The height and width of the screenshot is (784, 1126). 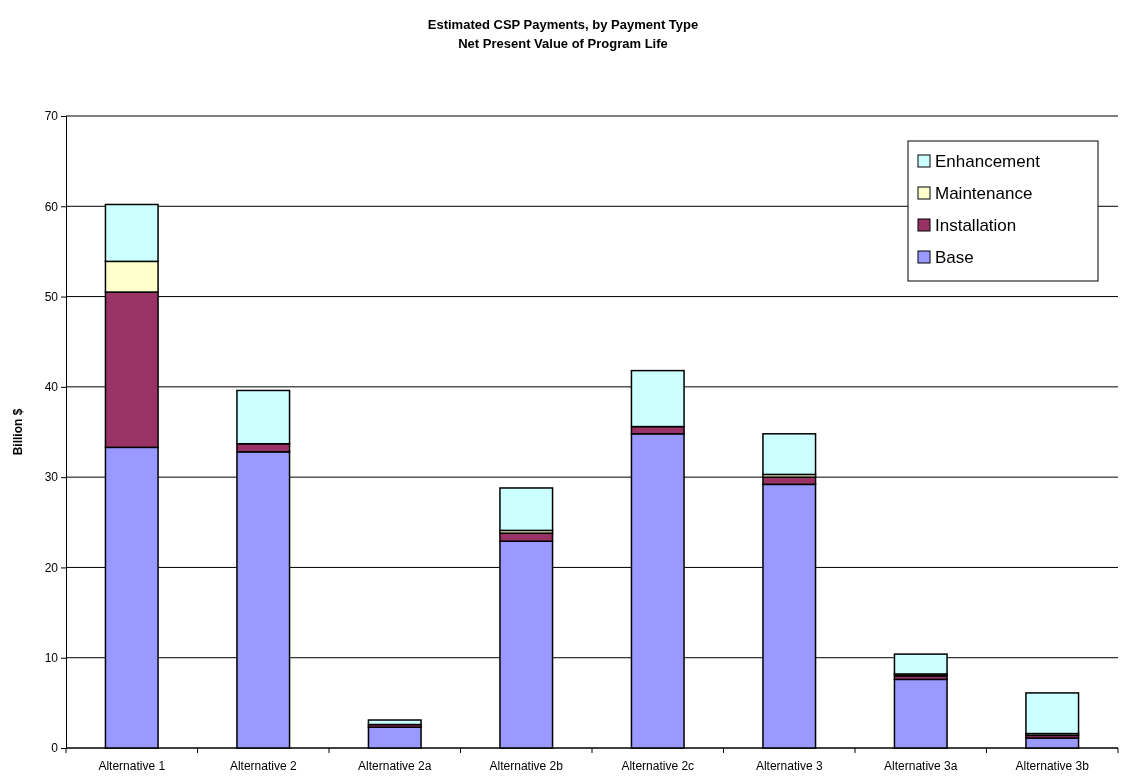 What do you see at coordinates (51, 477) in the screenshot?
I see `y-tick-label: 30` at bounding box center [51, 477].